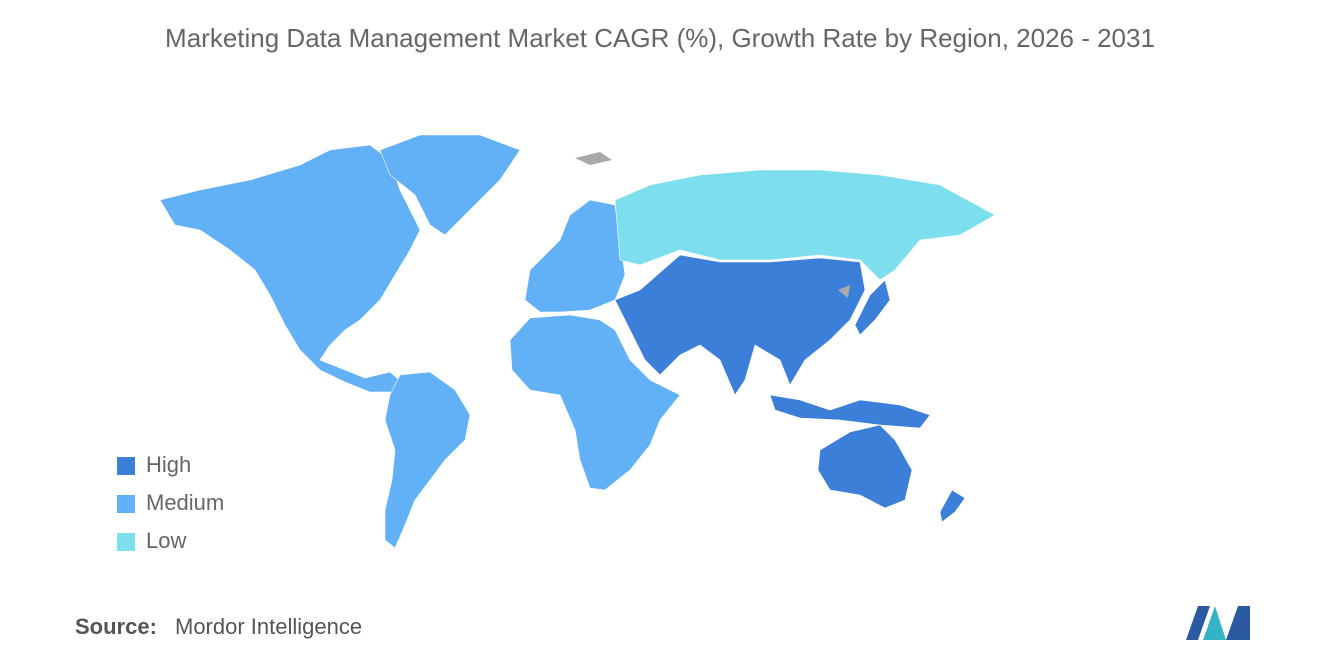  I want to click on new-zealand, so click(952, 506).